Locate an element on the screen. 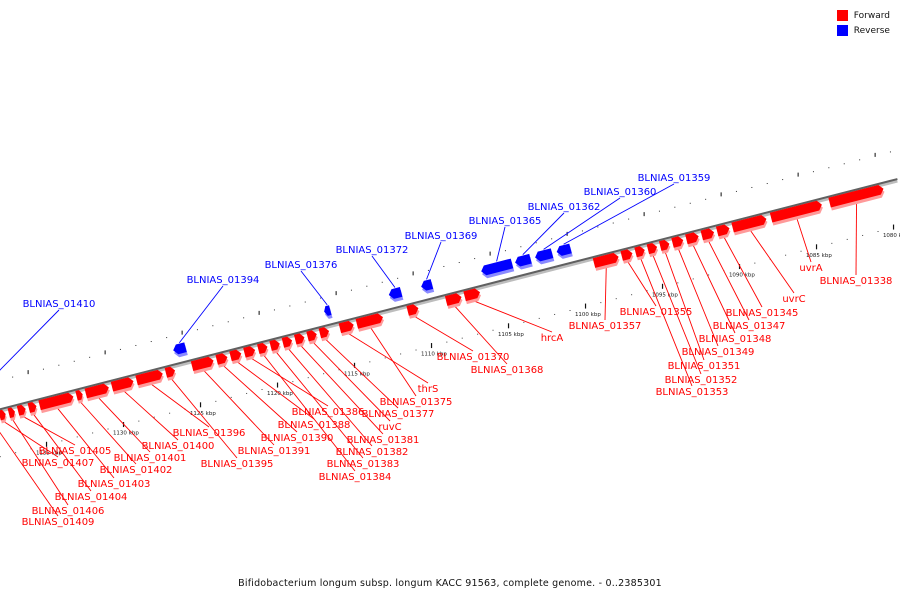 The image size is (900, 600). gene-label: BLNIAS_01409 is located at coordinates (58, 522).